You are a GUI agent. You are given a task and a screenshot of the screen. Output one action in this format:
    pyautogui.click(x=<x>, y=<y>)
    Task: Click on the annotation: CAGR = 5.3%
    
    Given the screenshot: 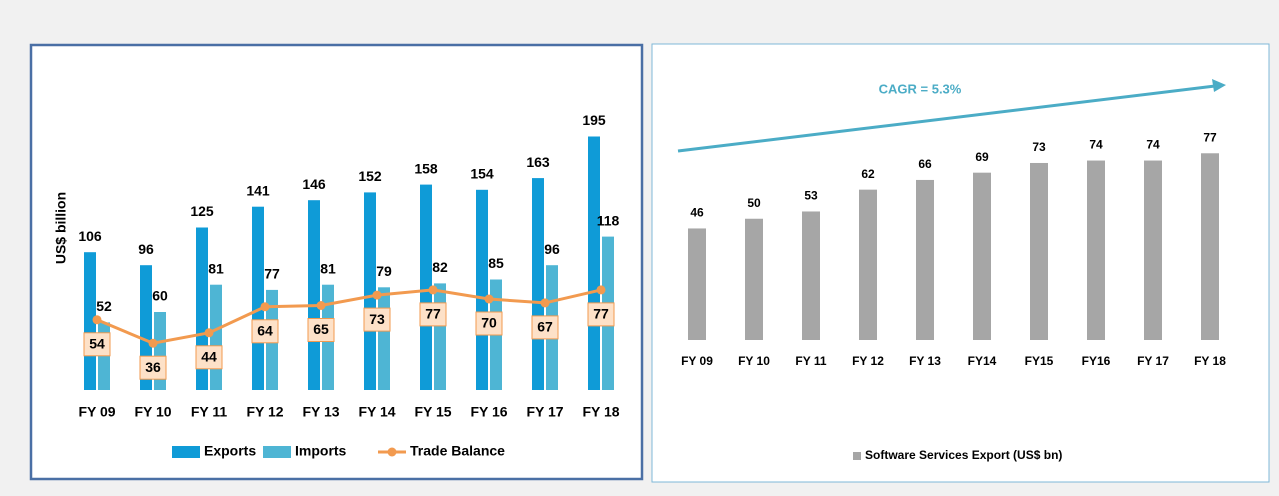 What is the action you would take?
    pyautogui.click(x=920, y=88)
    